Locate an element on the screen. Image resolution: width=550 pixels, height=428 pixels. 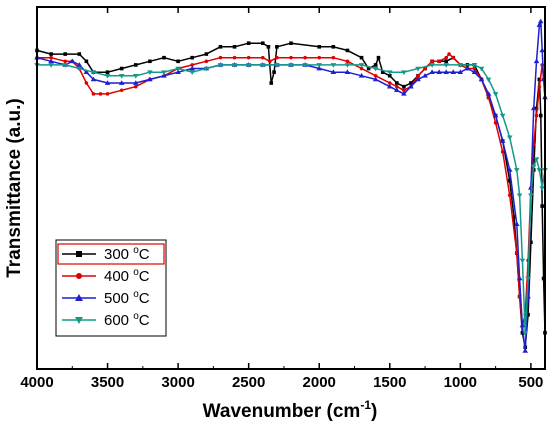
x-axis-title-sup: -1 is located at coordinates (365, 405).